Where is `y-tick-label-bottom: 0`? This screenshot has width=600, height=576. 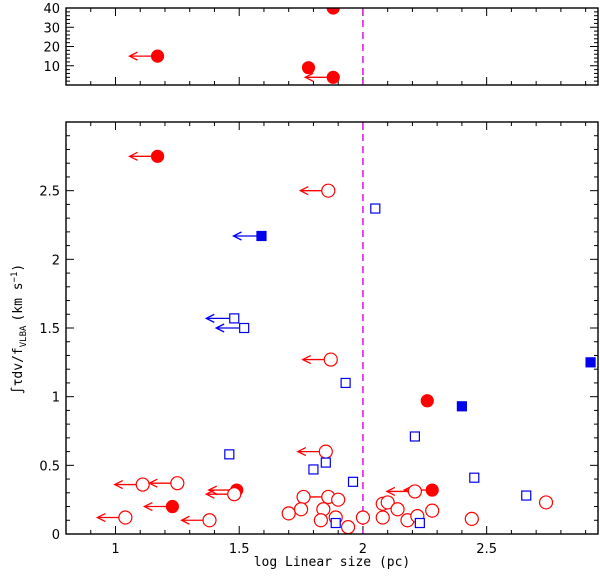
y-tick-label-bottom: 0 is located at coordinates (56, 535).